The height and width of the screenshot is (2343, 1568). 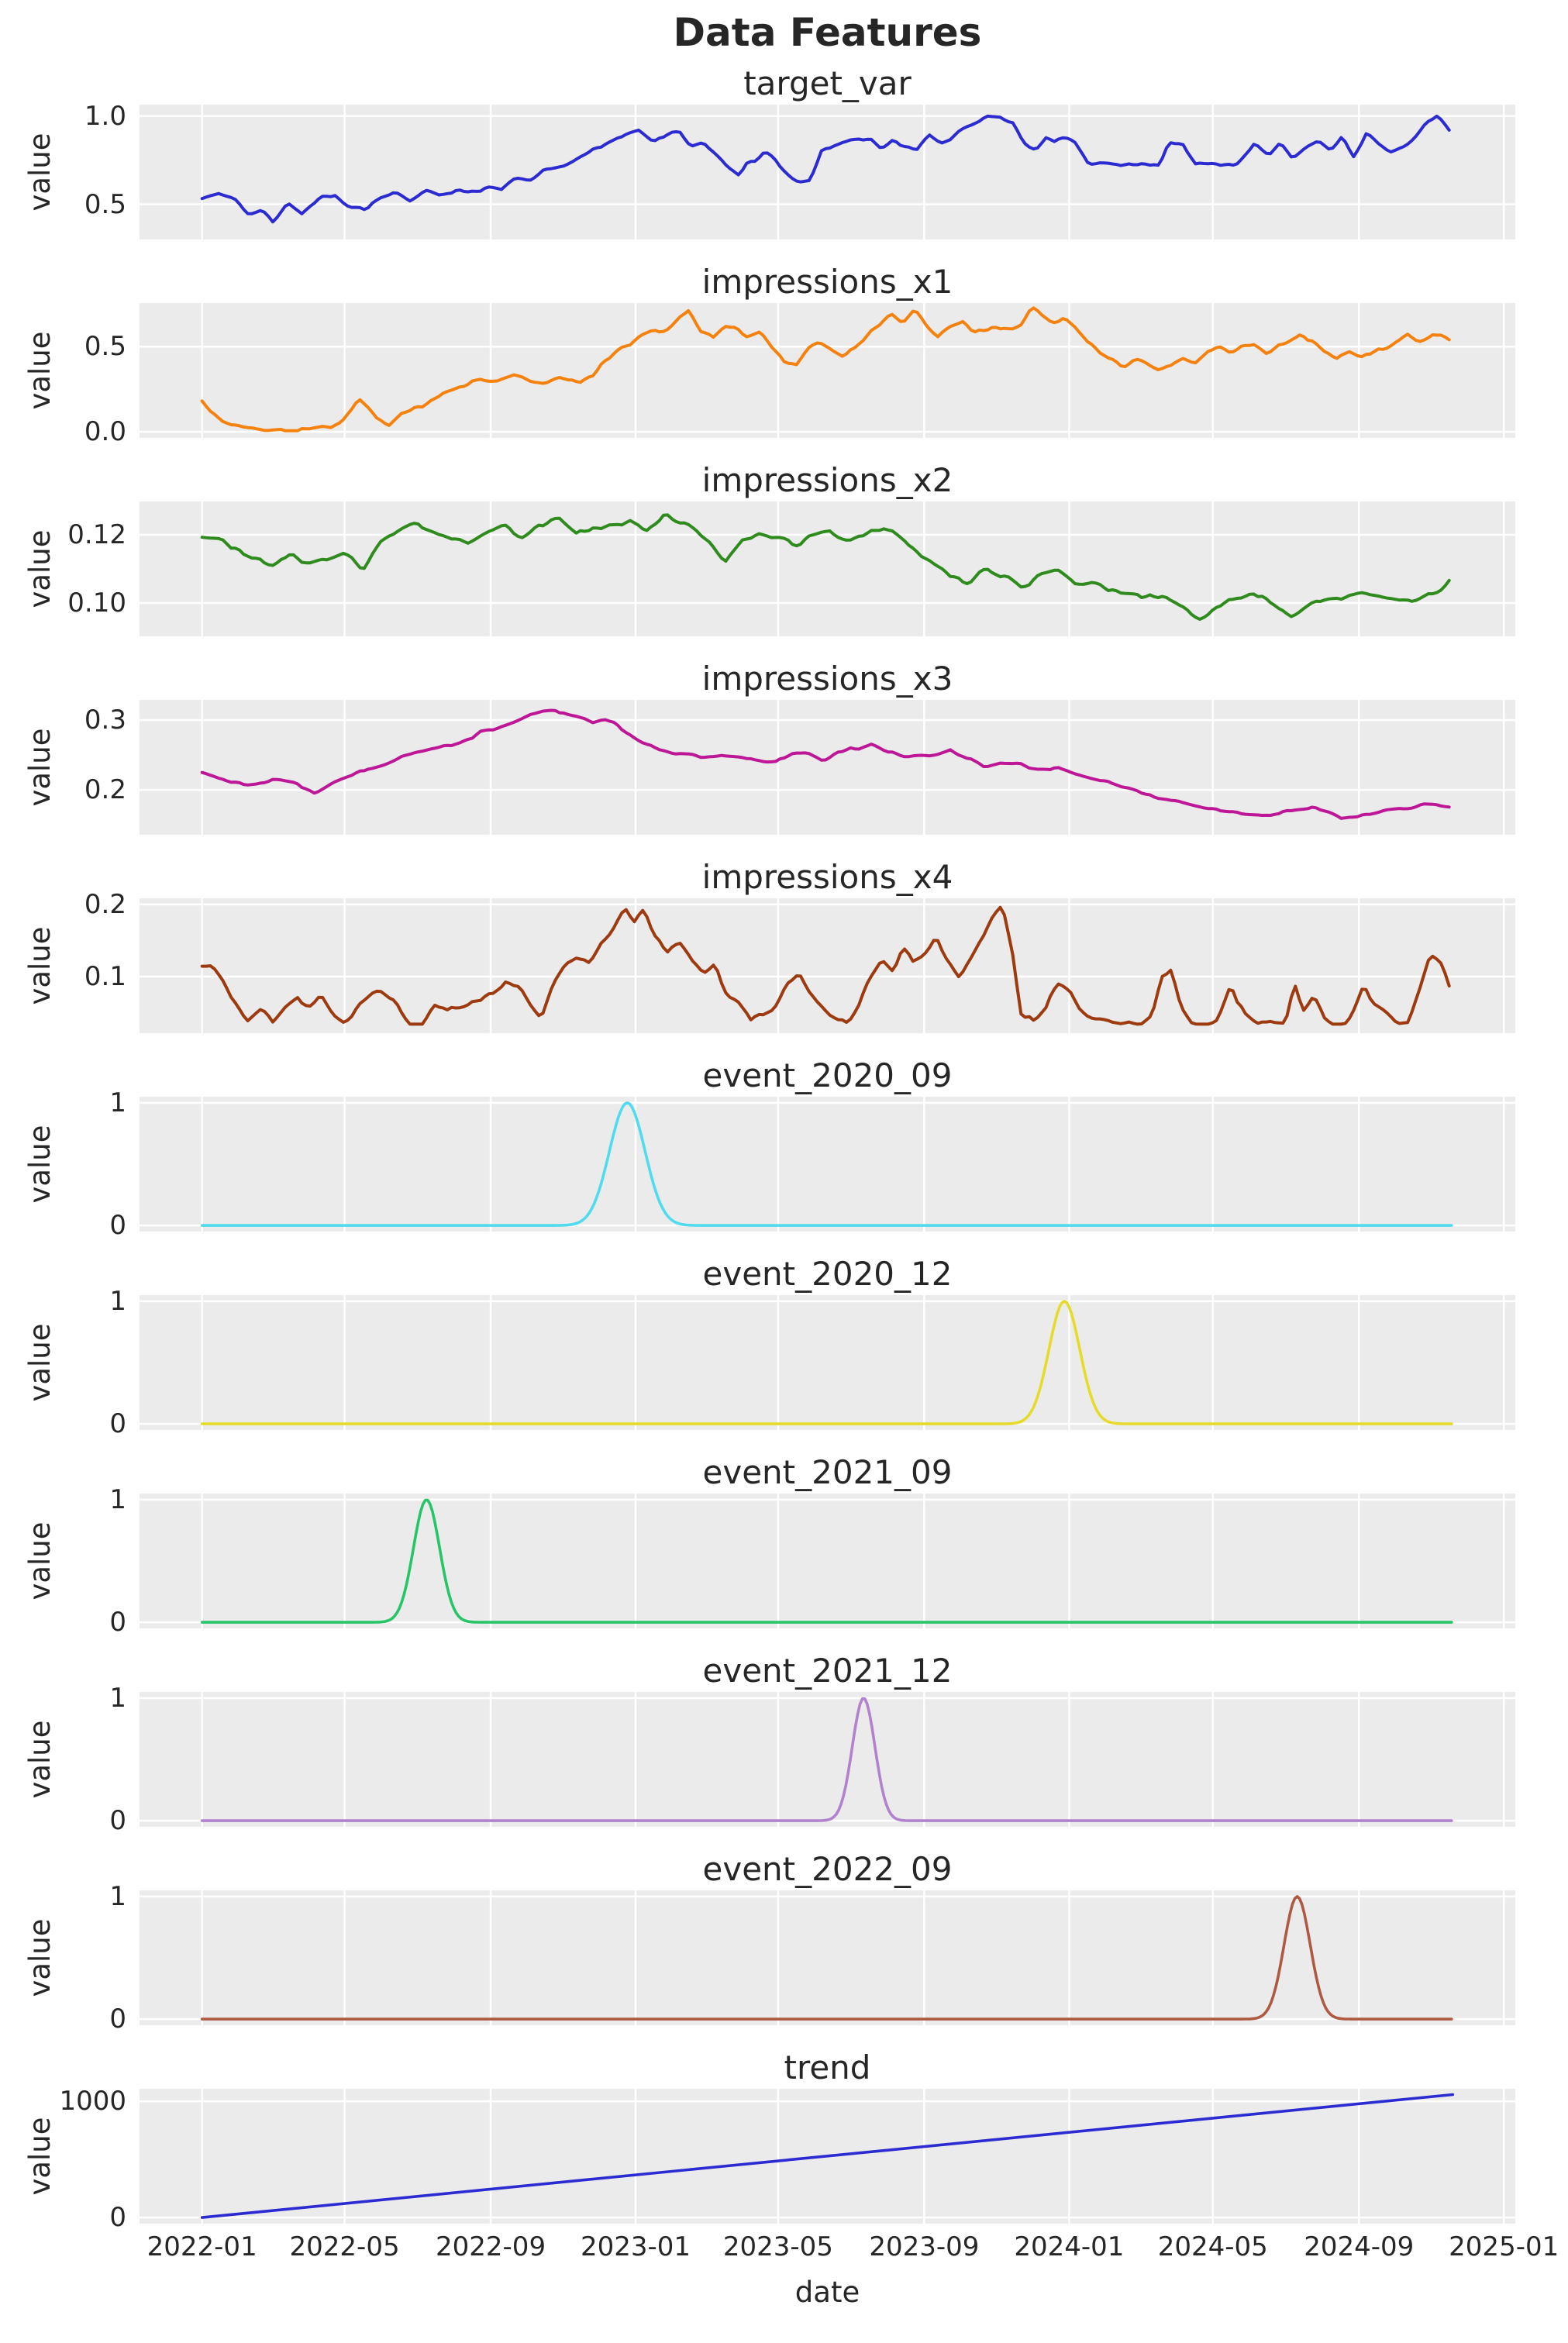 I want to click on subplot-target_var, so click(x=827, y=172).